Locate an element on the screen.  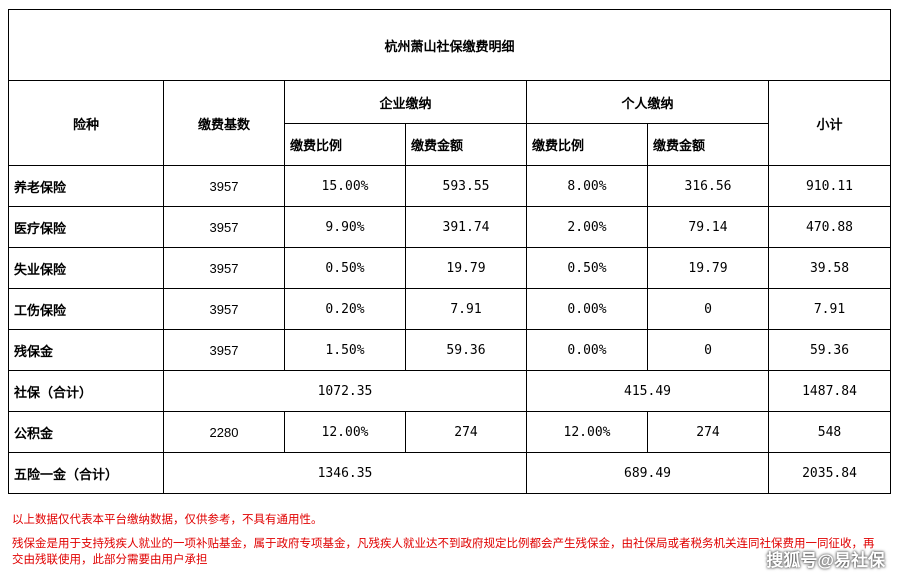
subtotal-cell: 910.11 is located at coordinates (829, 186).